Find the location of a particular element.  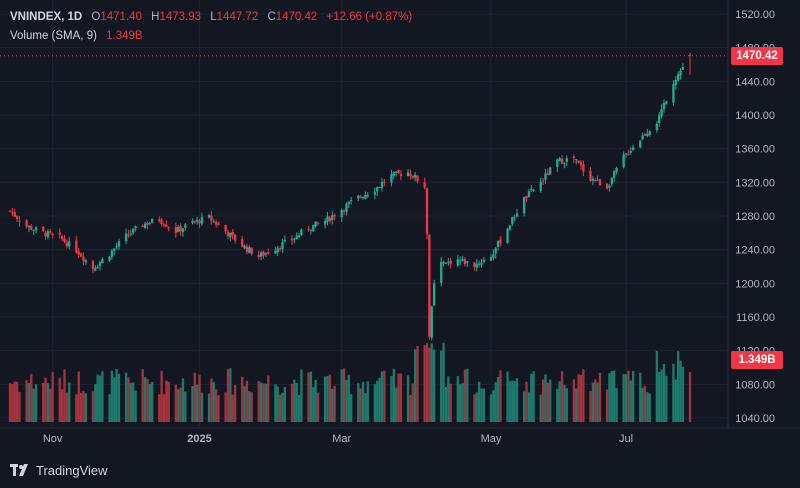

price-tick-label: 1240.00 is located at coordinates (755, 251).